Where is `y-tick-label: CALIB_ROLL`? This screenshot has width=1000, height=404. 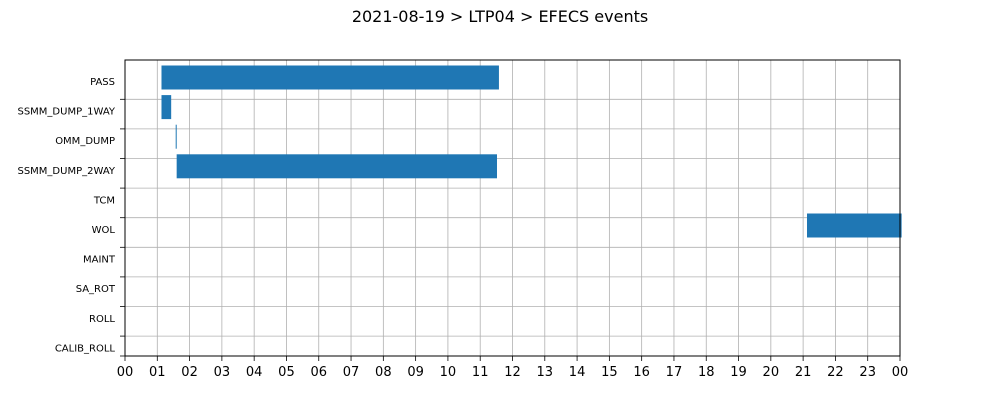 y-tick-label: CALIB_ROLL is located at coordinates (85, 348).